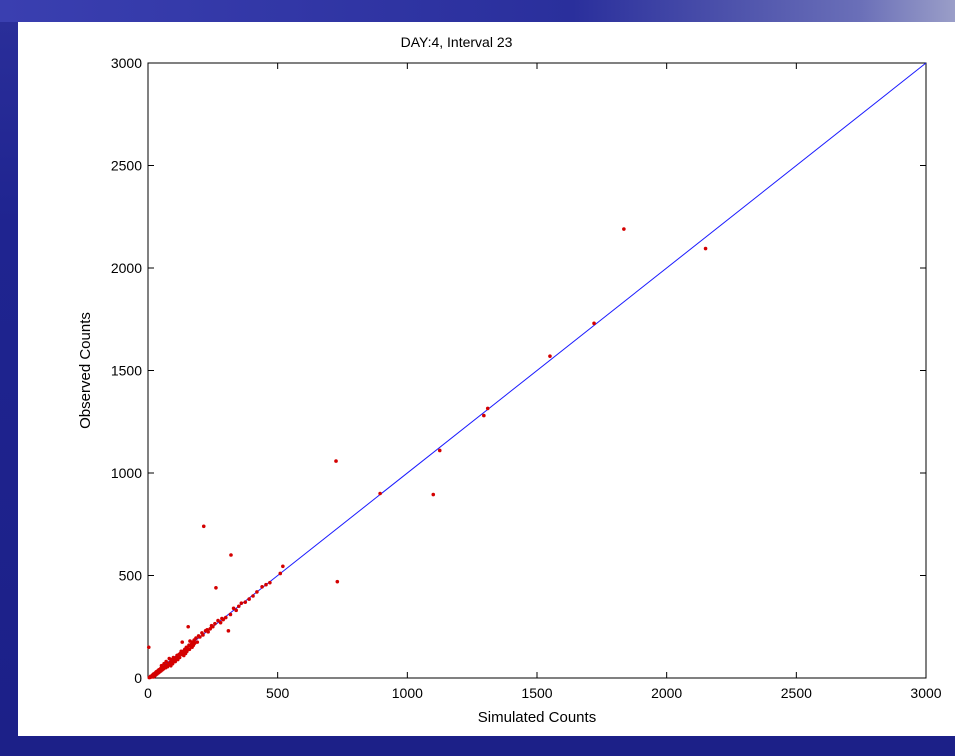  I want to click on x-tick-label: 2500, so click(796, 693).